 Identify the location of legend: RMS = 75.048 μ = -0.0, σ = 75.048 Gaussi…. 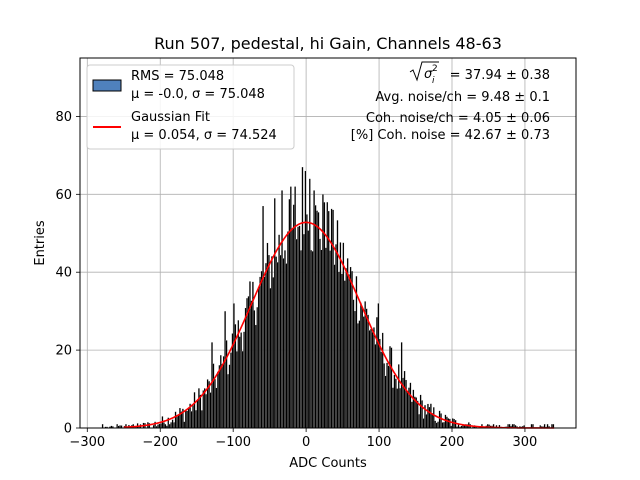
(190, 107).